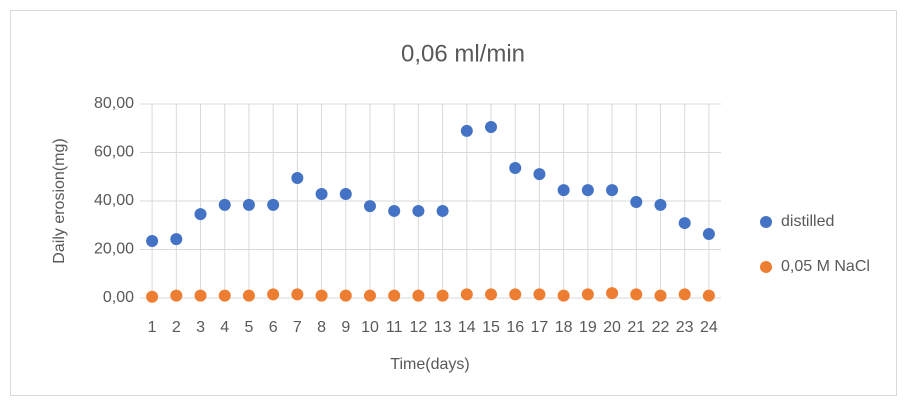 The image size is (907, 406). What do you see at coordinates (248, 327) in the screenshot?
I see `x-tick-label: 5` at bounding box center [248, 327].